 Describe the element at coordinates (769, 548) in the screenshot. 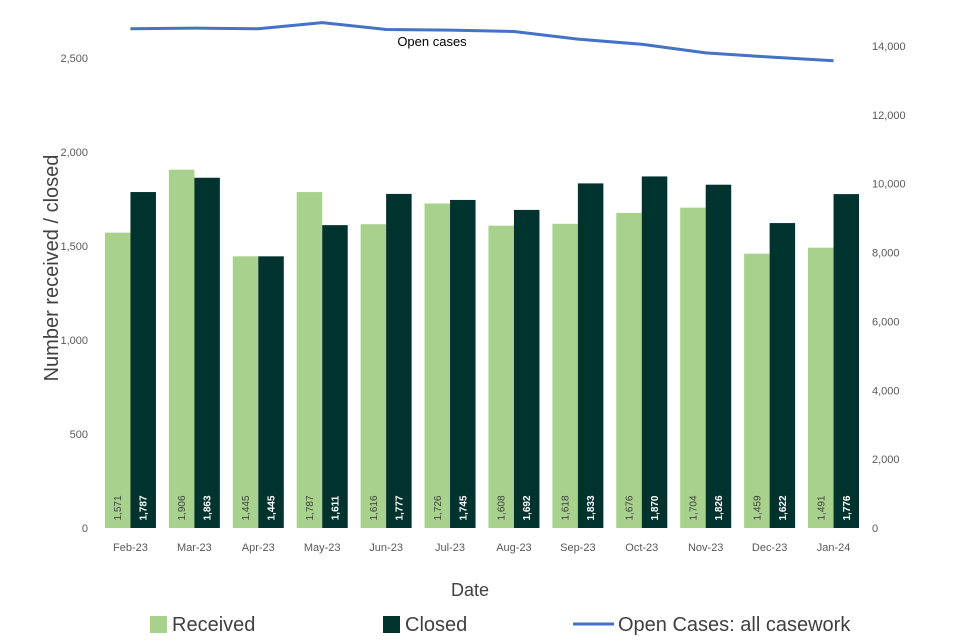

I see `x-tick-label: Dec-23` at that location.